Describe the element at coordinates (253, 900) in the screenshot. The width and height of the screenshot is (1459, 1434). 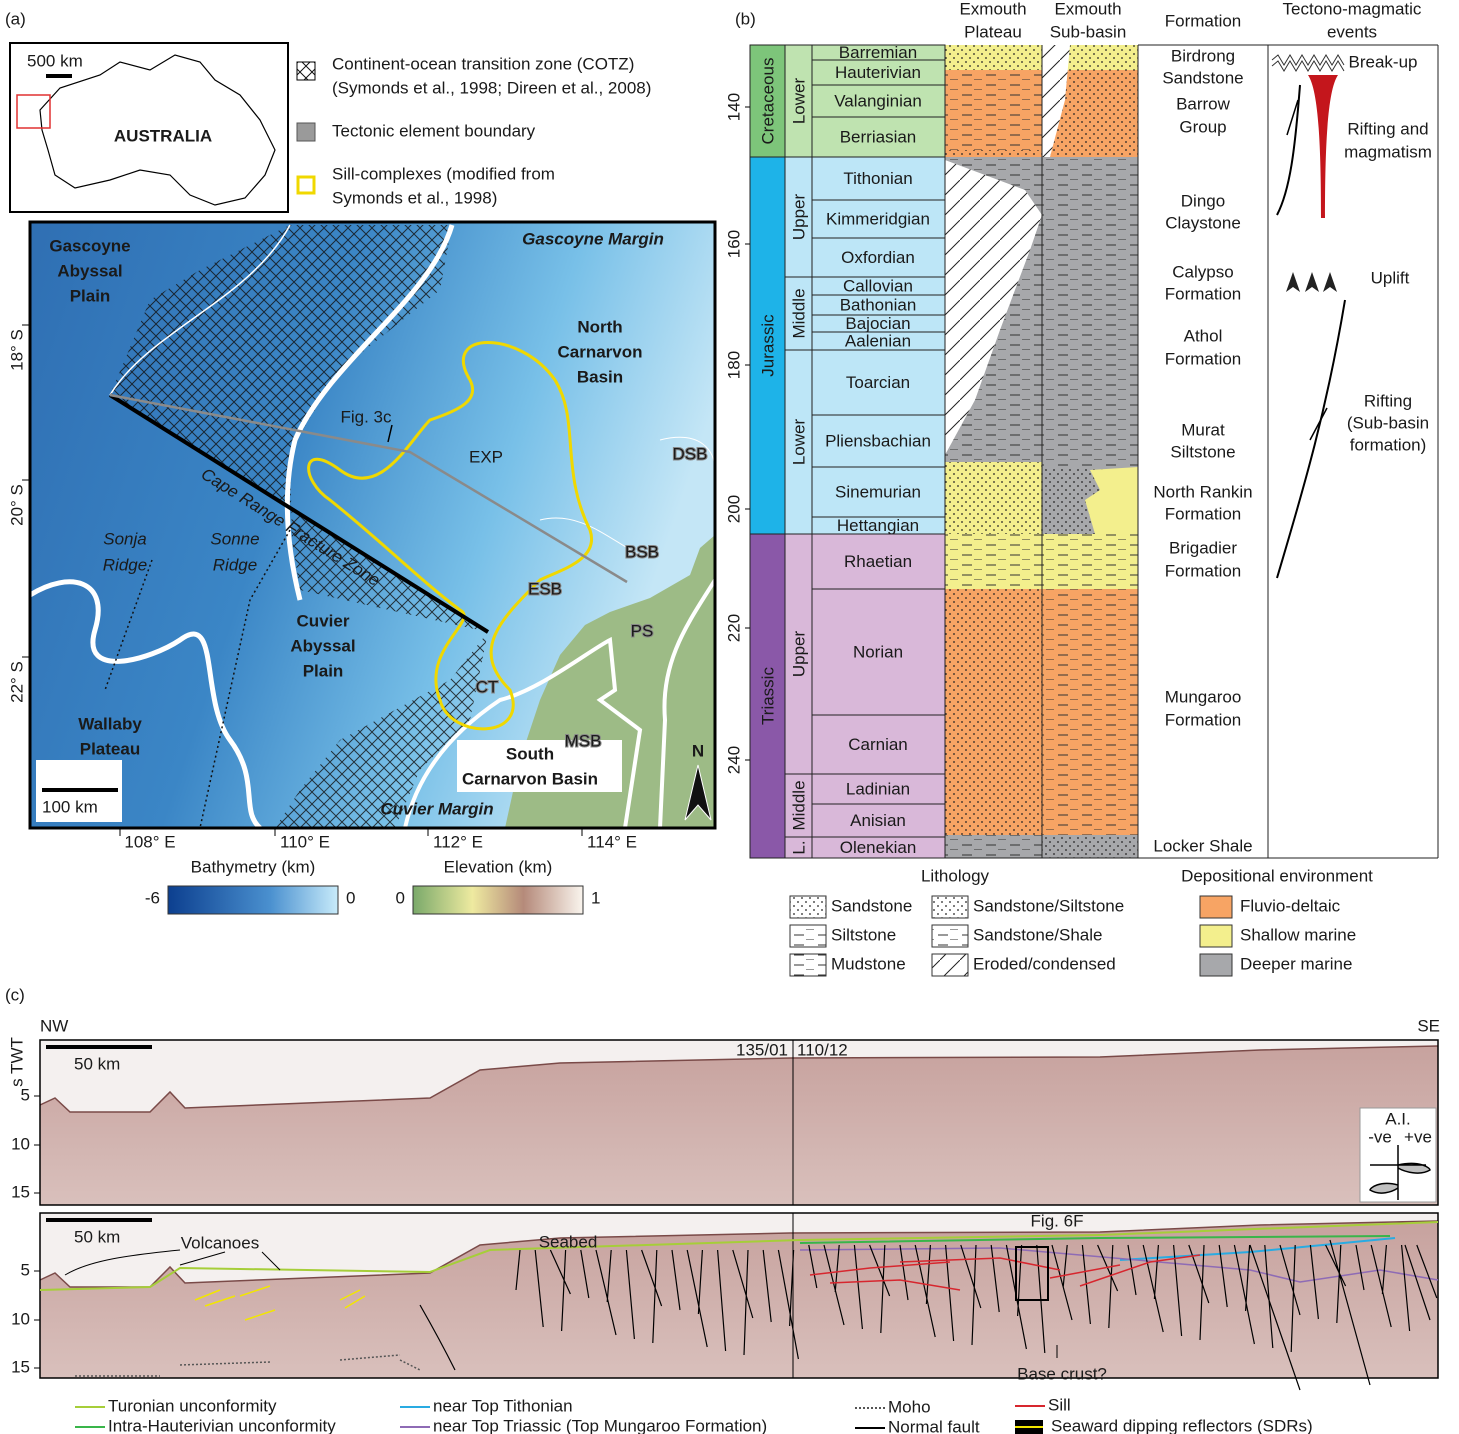
I see `colorbar` at that location.